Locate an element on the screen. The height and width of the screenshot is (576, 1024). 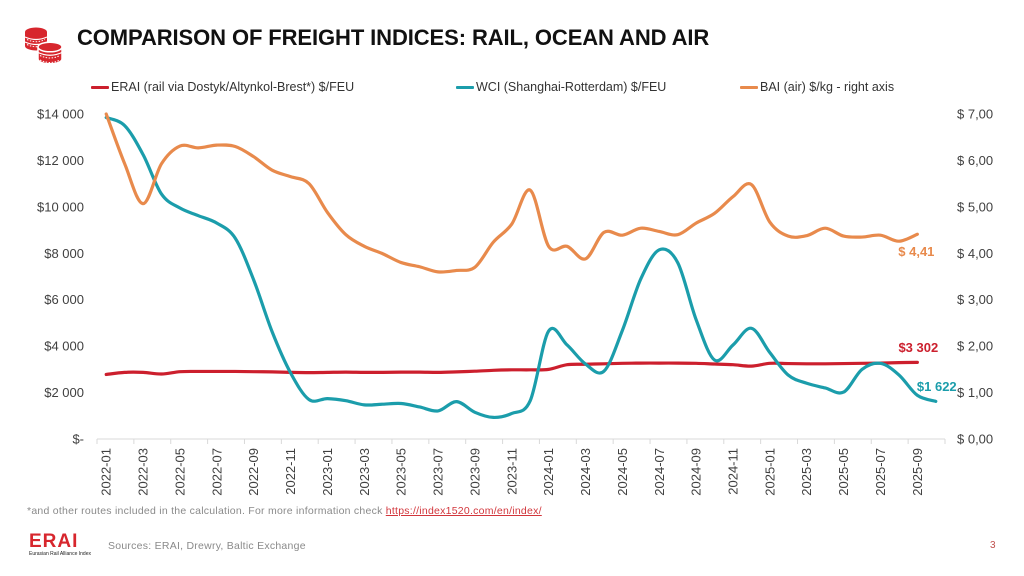
legend-label-bai: BAI (air) $/kg - right axis is located at coordinates (827, 87).